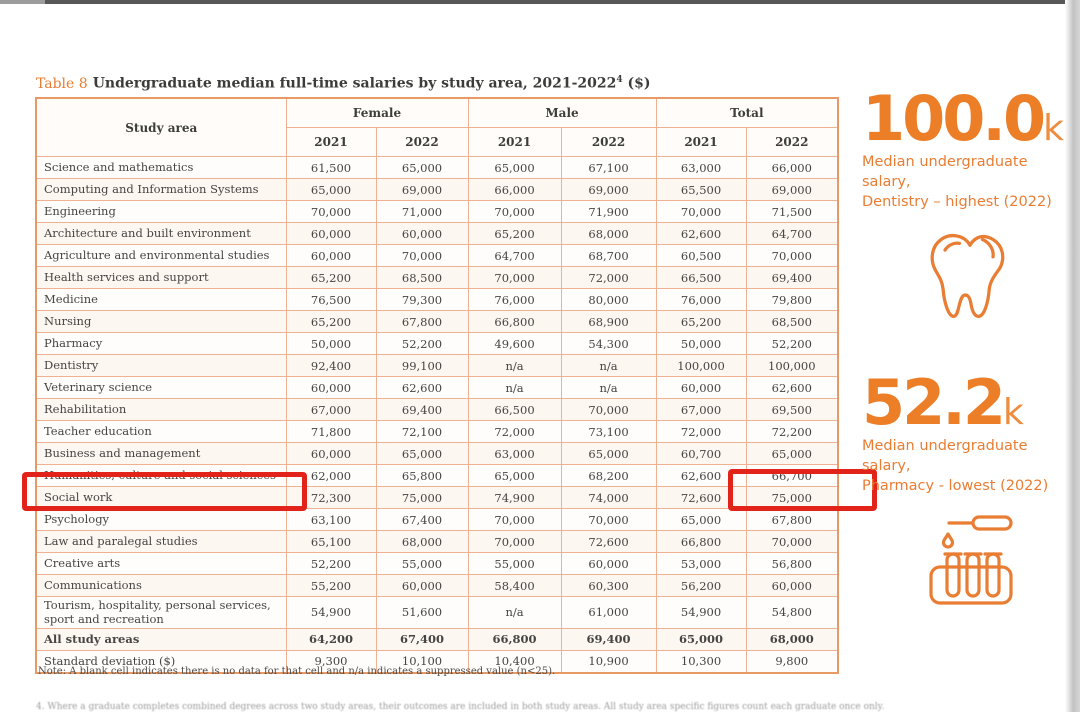 The height and width of the screenshot is (712, 1080). Describe the element at coordinates (943, 403) in the screenshot. I see `stat-lowest-value: 52.2k` at that location.